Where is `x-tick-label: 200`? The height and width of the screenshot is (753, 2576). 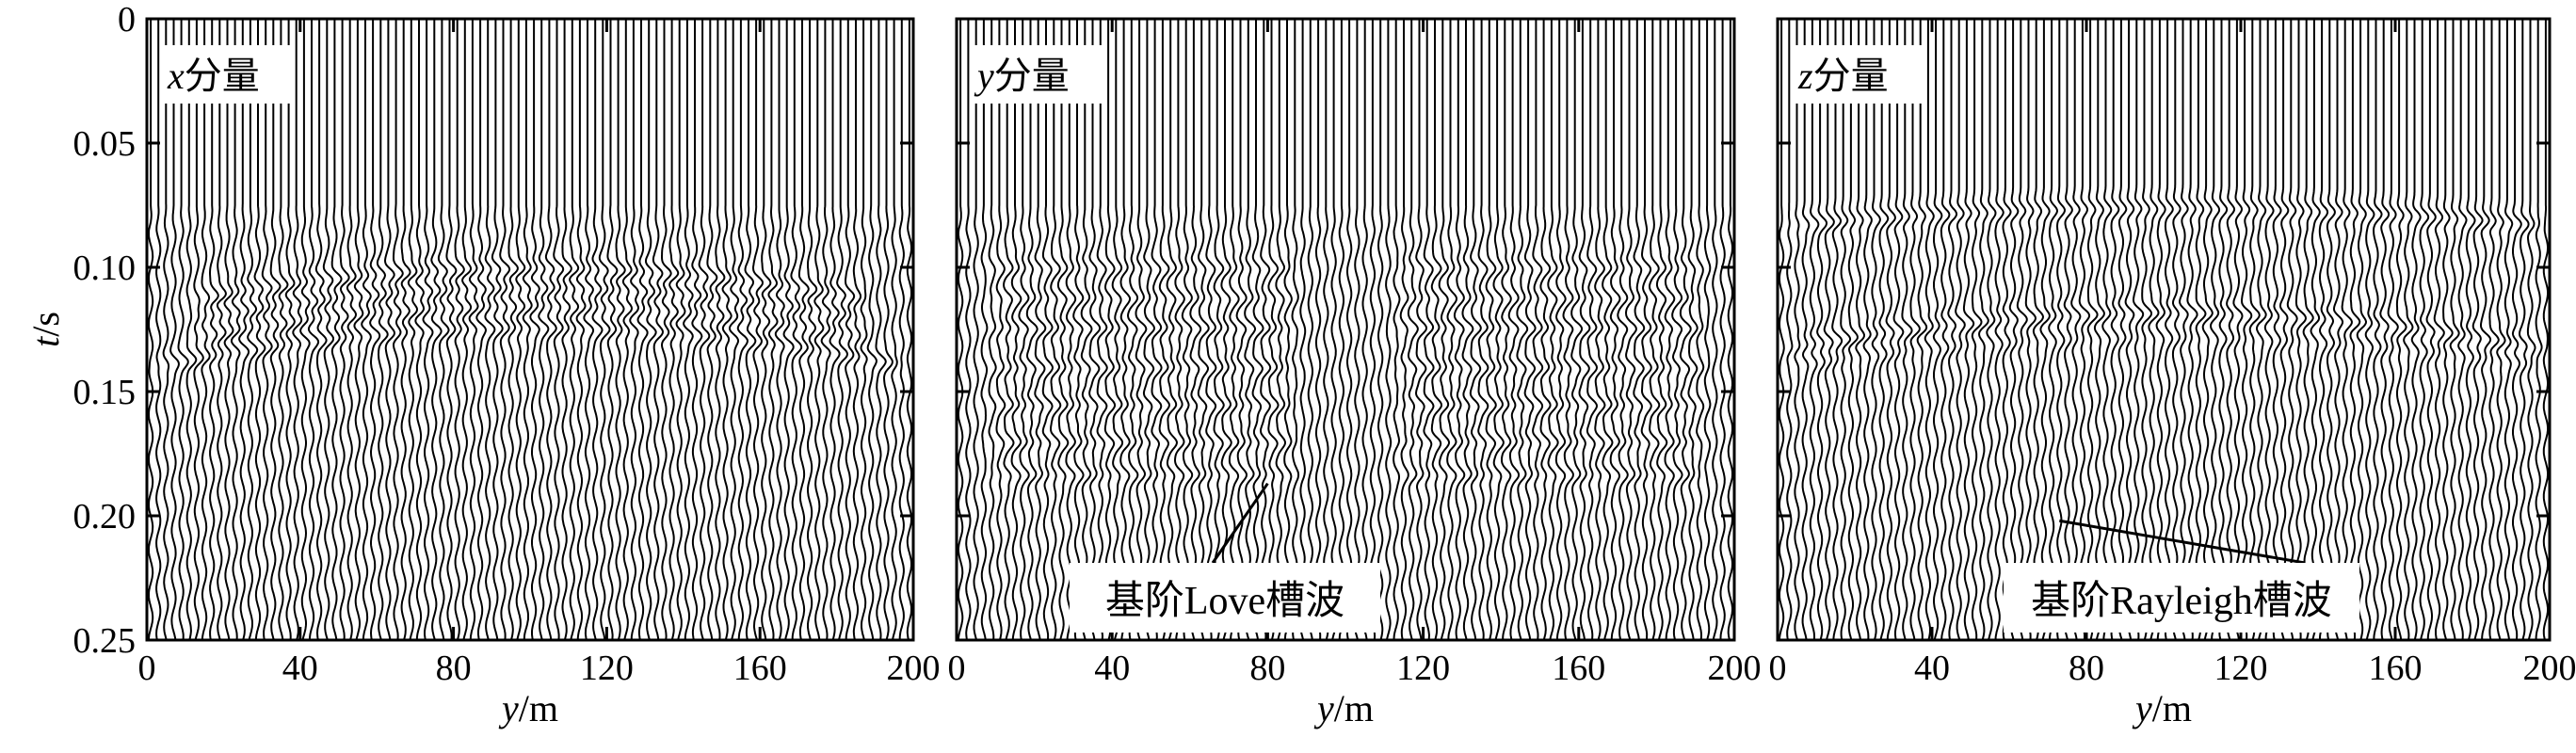 x-tick-label: 200 is located at coordinates (2549, 668).